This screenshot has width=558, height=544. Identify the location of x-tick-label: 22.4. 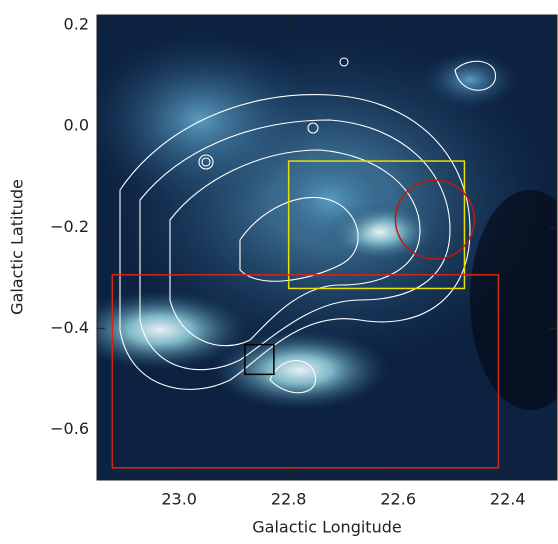
(508, 499).